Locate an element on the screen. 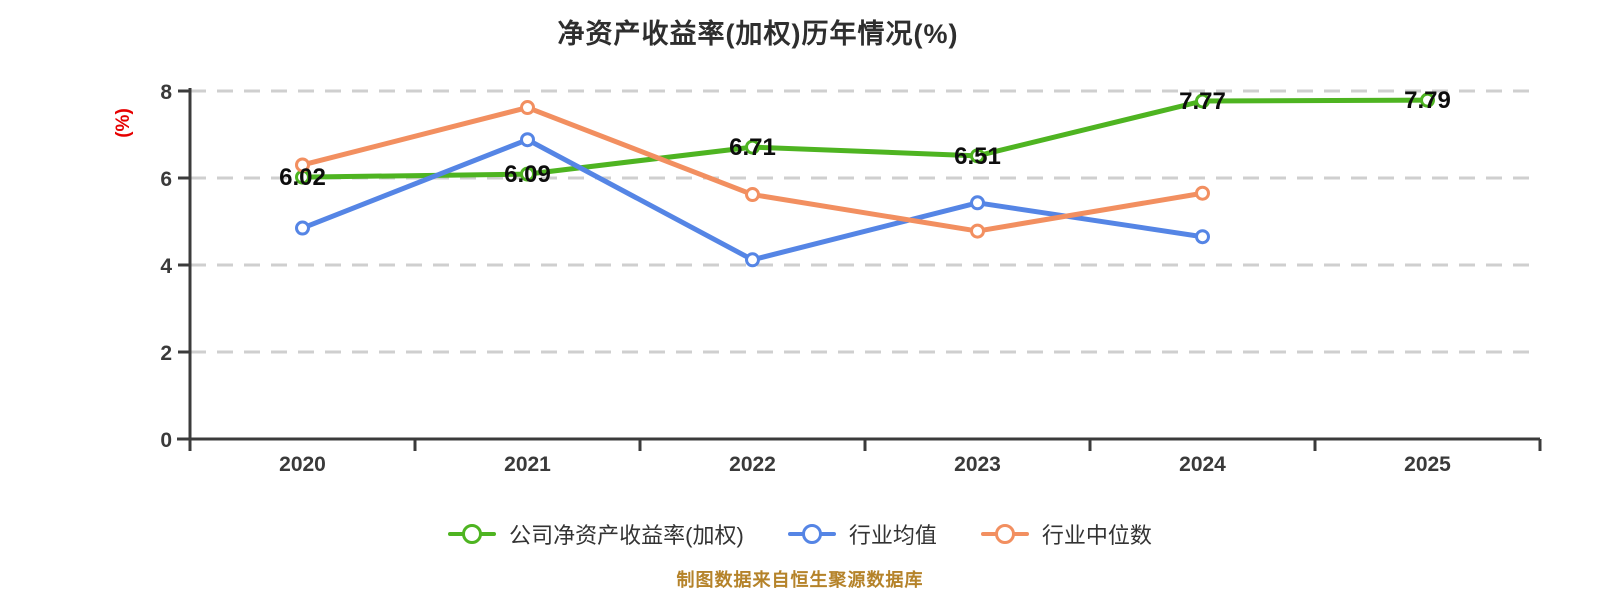 Image resolution: width=1600 pixels, height=600 pixels. legend-item-2: 行业中位数 is located at coordinates (1066, 534).